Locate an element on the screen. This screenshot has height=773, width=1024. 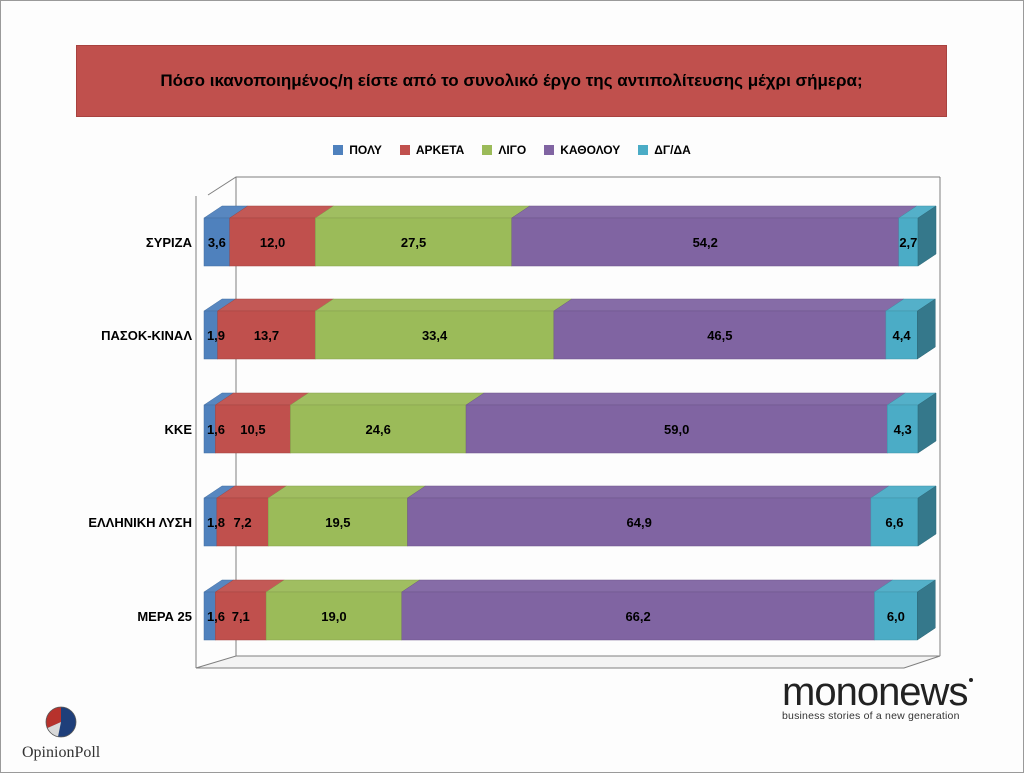
data-label: 7,1 is located at coordinates (241, 616).